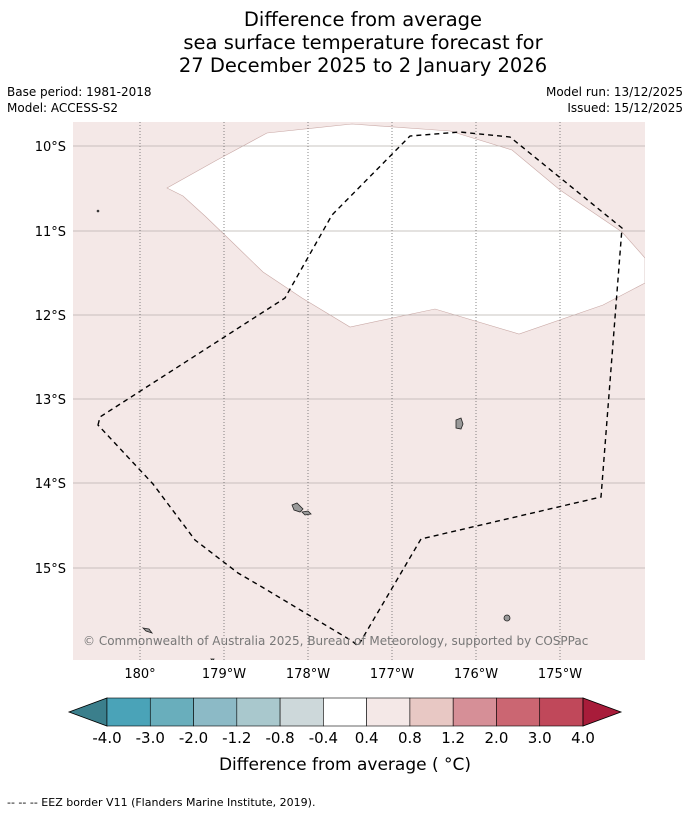  Describe the element at coordinates (453, 738) in the screenshot. I see `colorbar-tick-label: 1.2` at that location.